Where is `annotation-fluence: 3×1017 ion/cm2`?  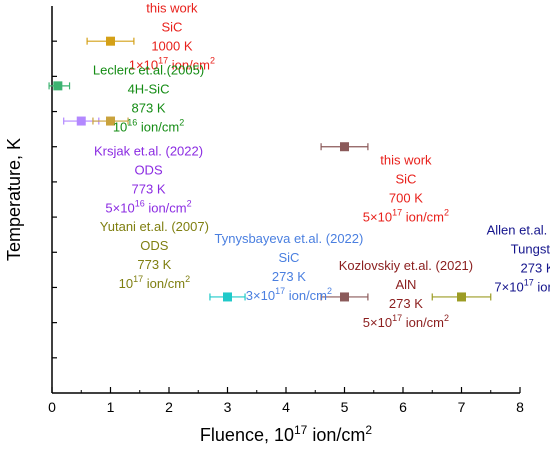 annotation-fluence: 3×1017 ion/cm2 is located at coordinates (289, 294).